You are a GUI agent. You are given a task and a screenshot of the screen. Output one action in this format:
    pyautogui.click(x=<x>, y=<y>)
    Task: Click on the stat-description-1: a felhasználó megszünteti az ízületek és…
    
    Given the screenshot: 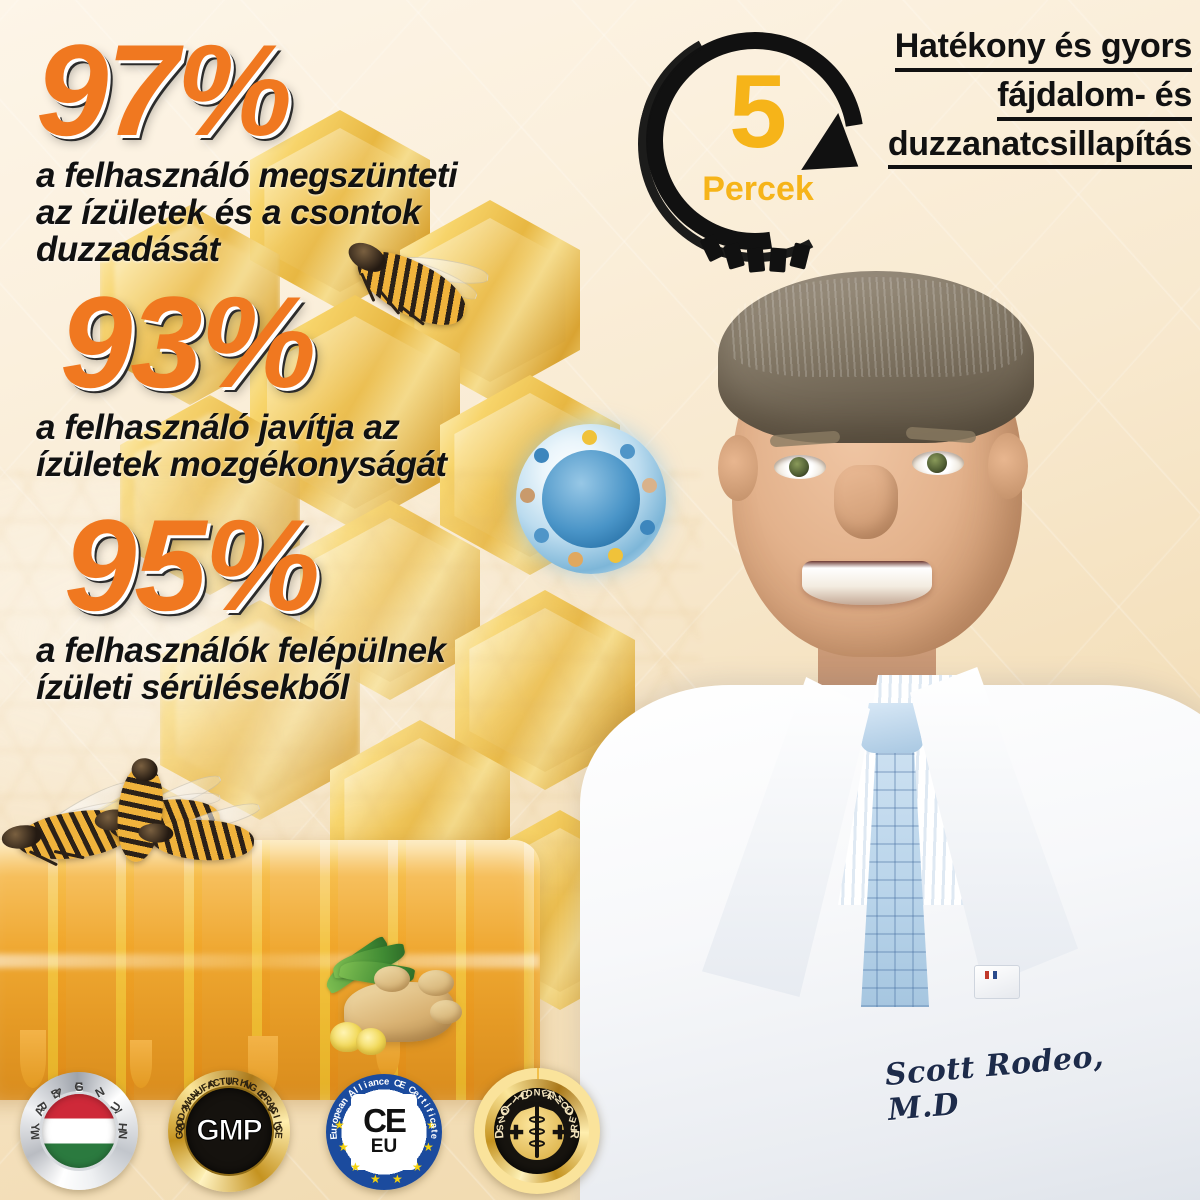 What is the action you would take?
    pyautogui.click(x=247, y=212)
    